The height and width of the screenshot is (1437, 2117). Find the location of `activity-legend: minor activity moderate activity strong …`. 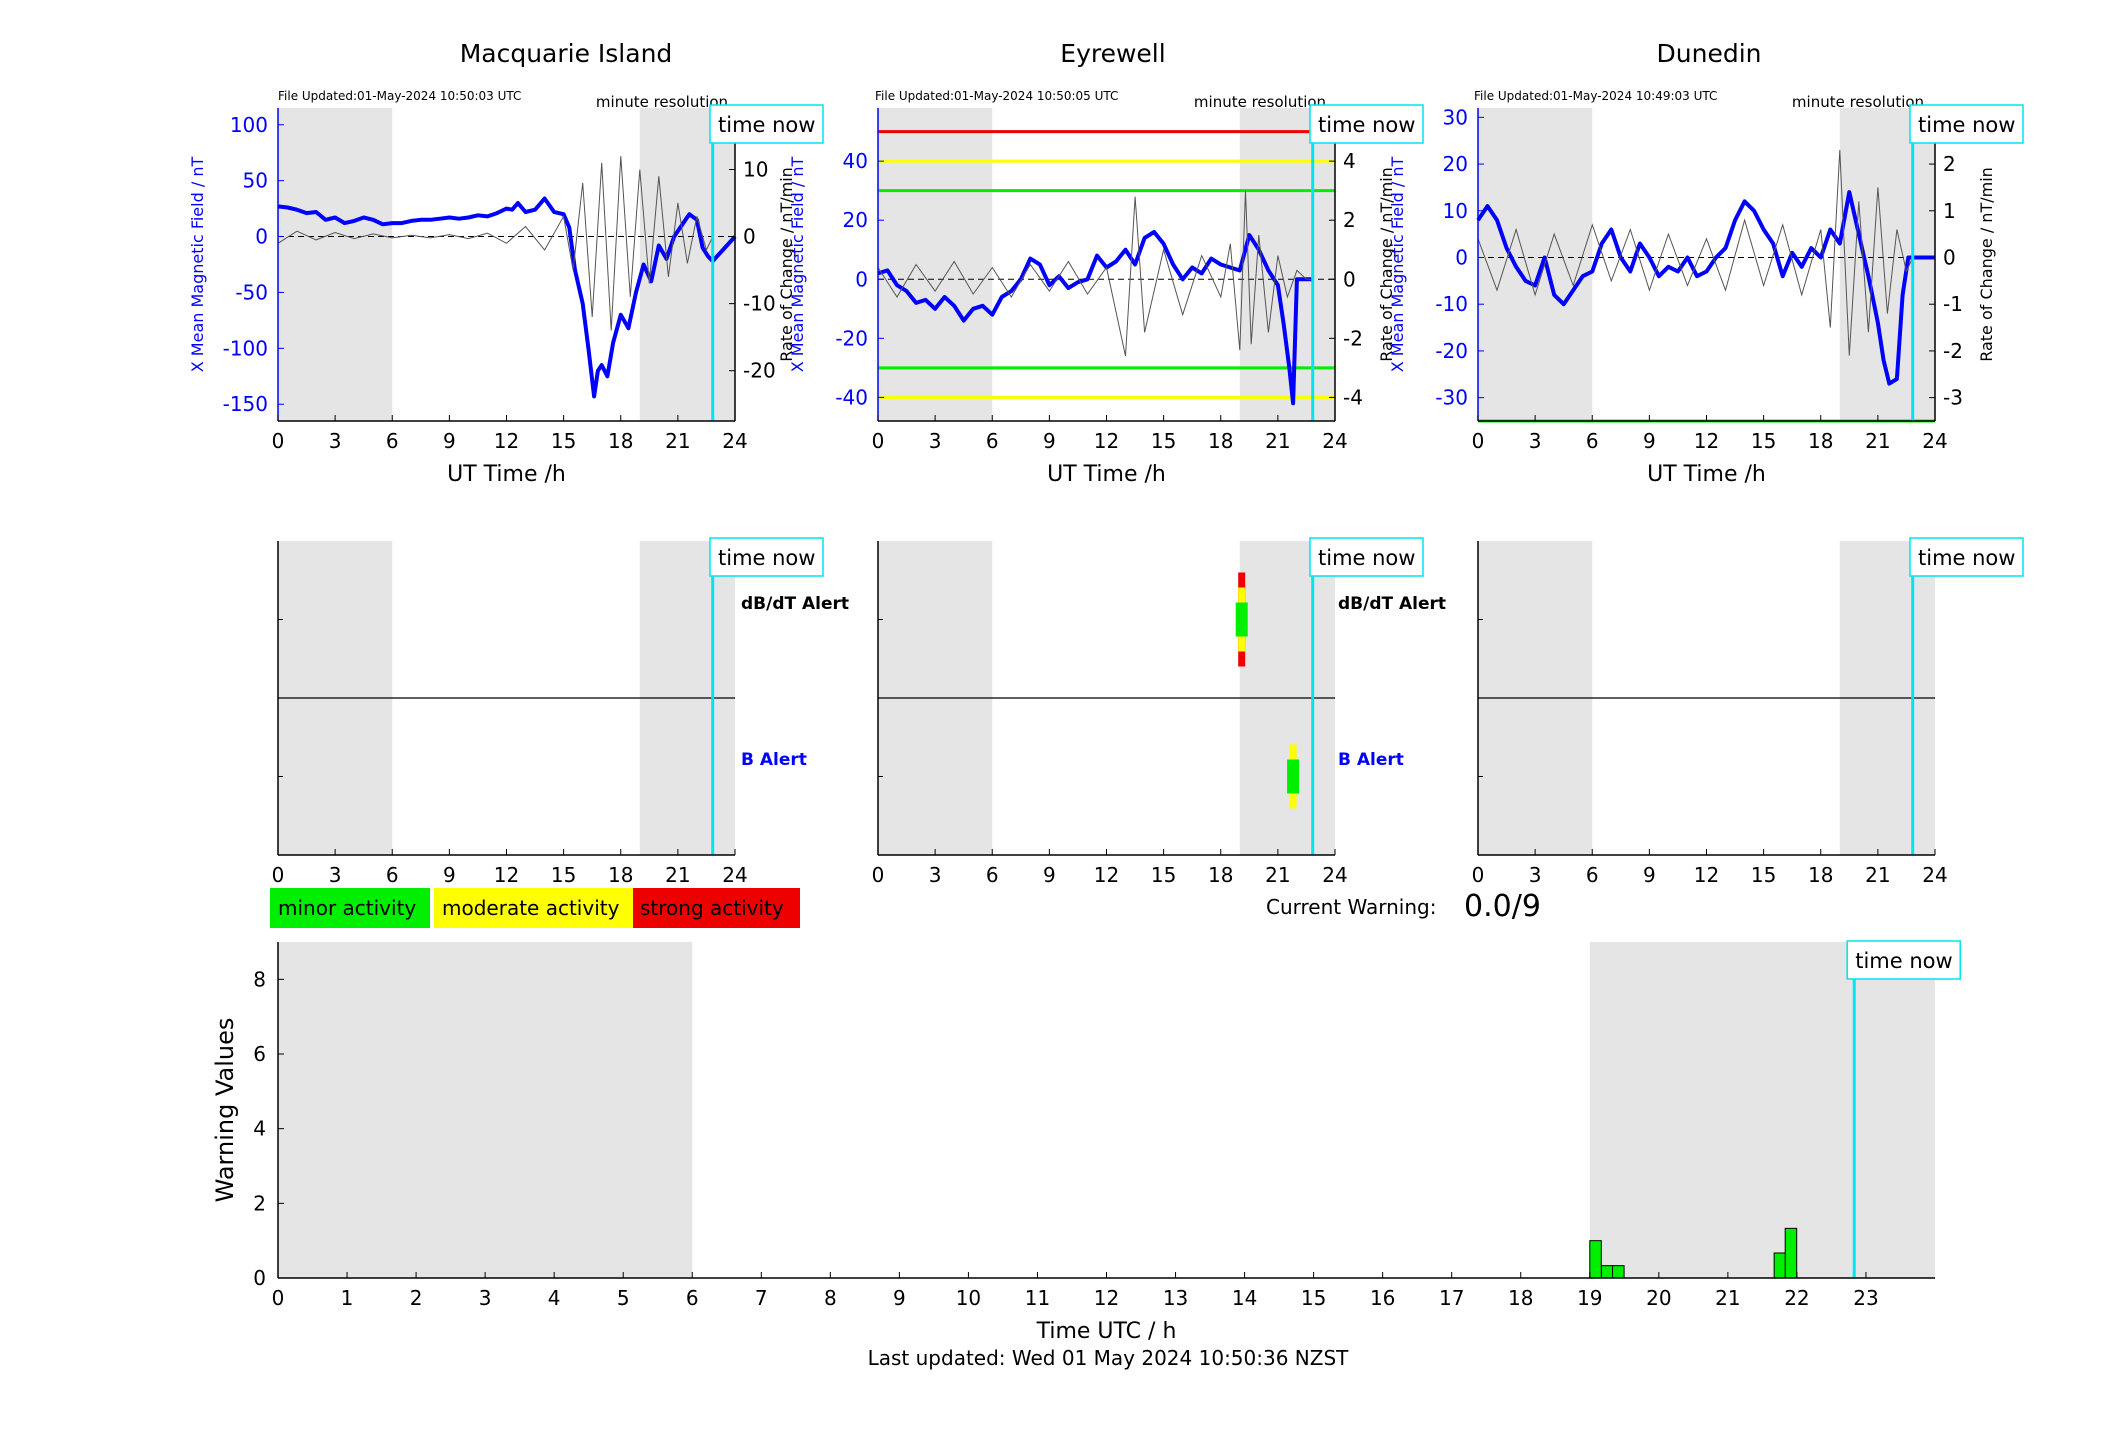

activity-legend: minor activity moderate activity strong … is located at coordinates (535, 908).